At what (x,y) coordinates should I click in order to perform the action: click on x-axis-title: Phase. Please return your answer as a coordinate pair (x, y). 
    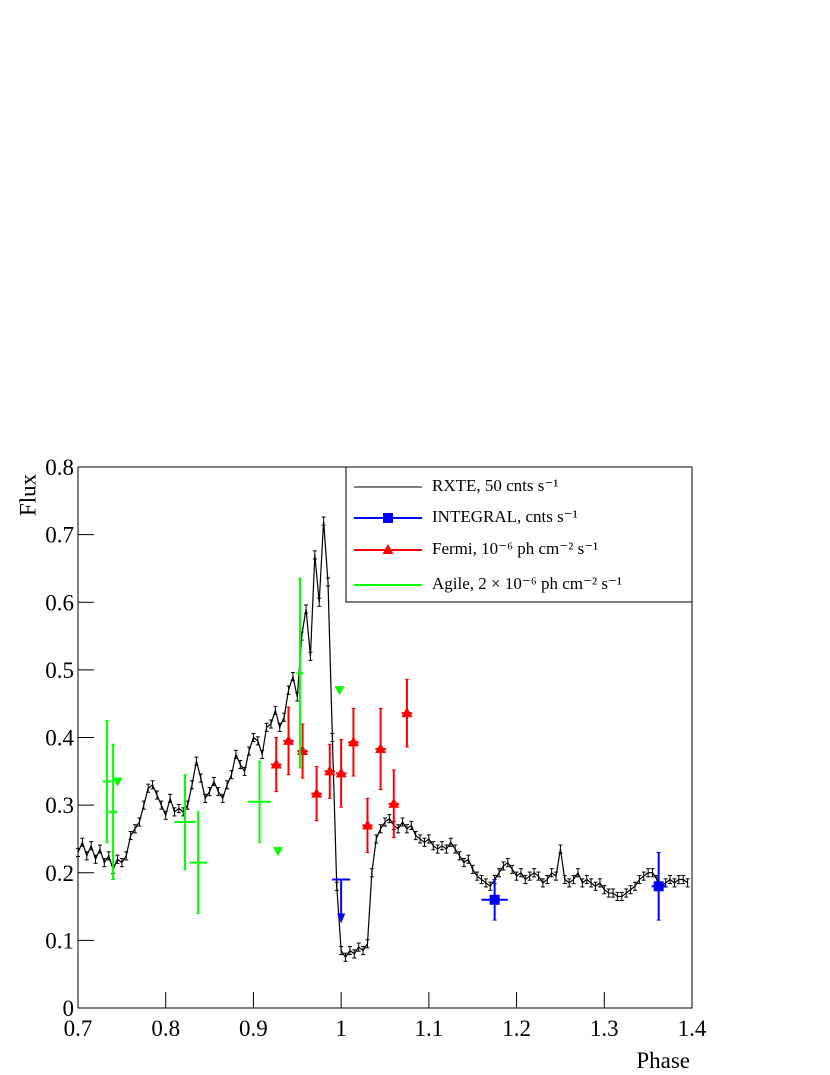
    Looking at the image, I should click on (663, 1060).